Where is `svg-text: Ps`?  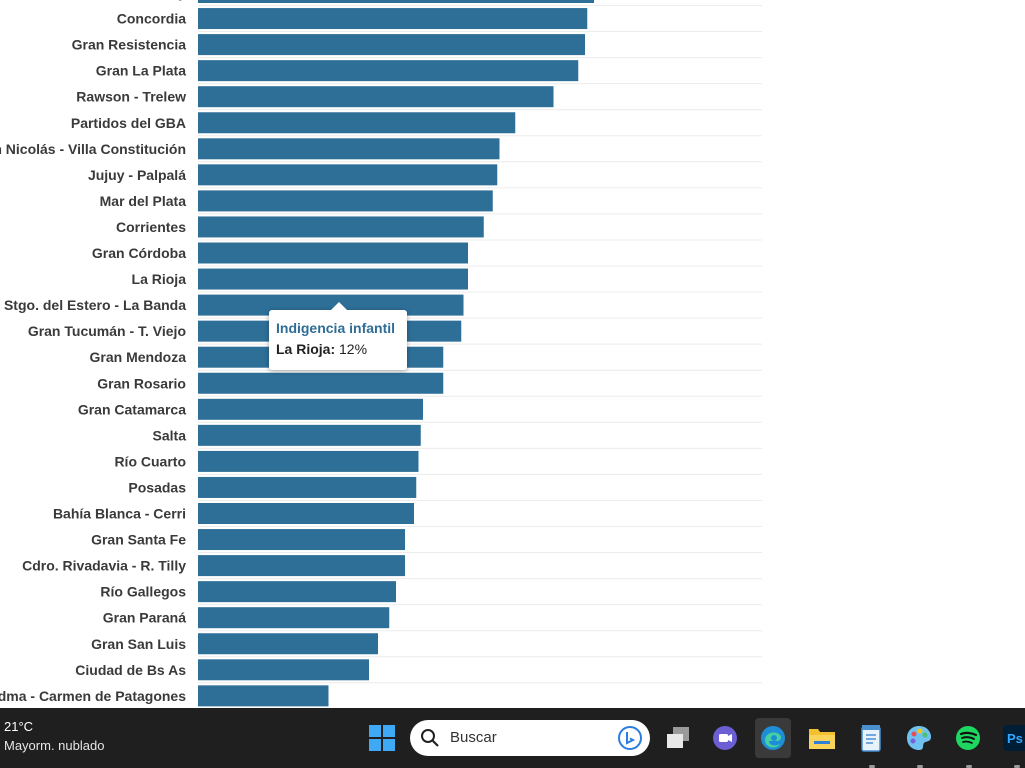
svg-text: Ps is located at coordinates (1015, 738).